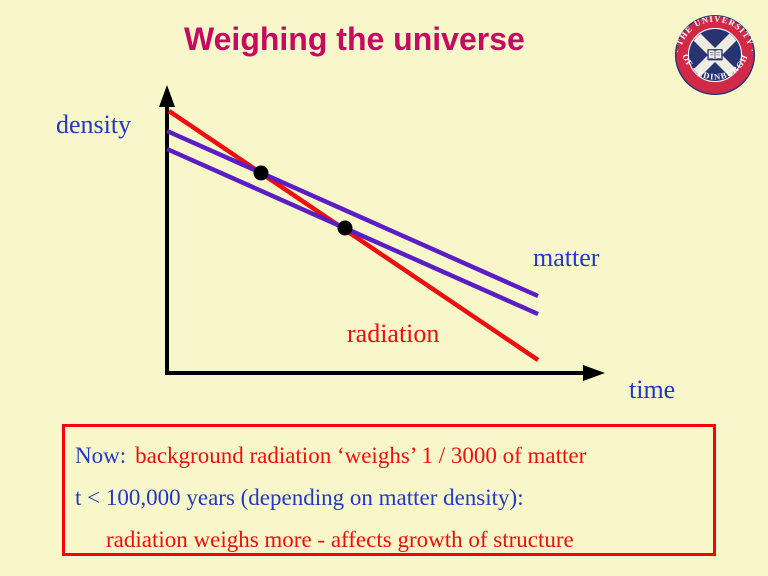 This screenshot has height=576, width=768. I want to click on matter-line-label: matter, so click(566, 257).